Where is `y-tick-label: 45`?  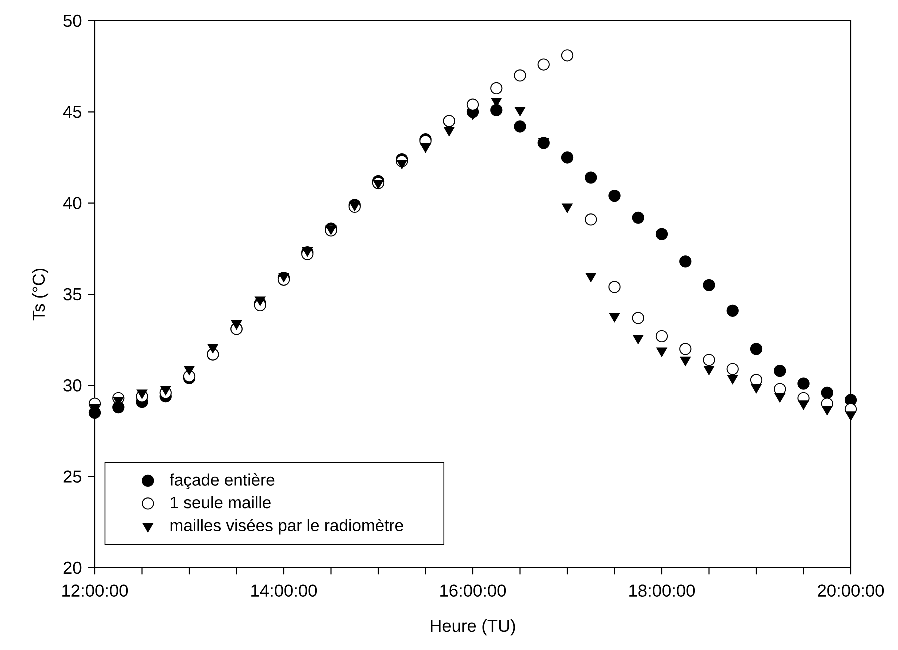 y-tick-label: 45 is located at coordinates (72, 112).